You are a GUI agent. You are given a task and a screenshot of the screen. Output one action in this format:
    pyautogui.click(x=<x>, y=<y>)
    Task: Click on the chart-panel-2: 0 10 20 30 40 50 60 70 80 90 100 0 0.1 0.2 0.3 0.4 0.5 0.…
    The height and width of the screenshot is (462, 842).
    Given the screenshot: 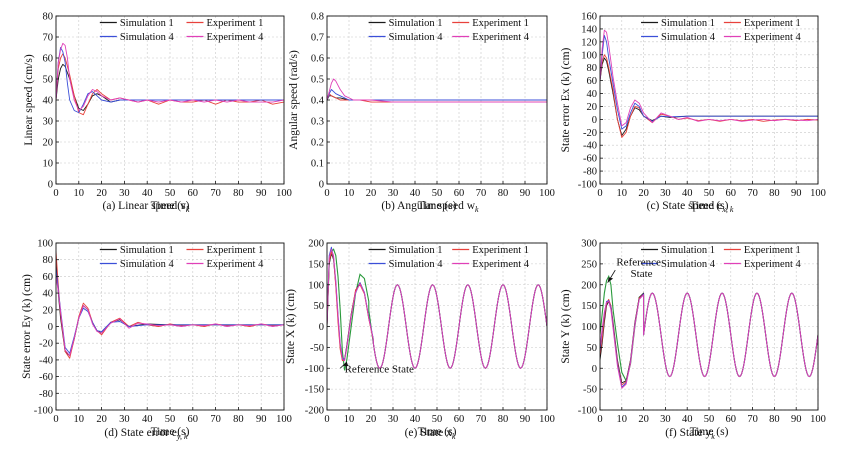 What is the action you would take?
    pyautogui.click(x=421, y=113)
    